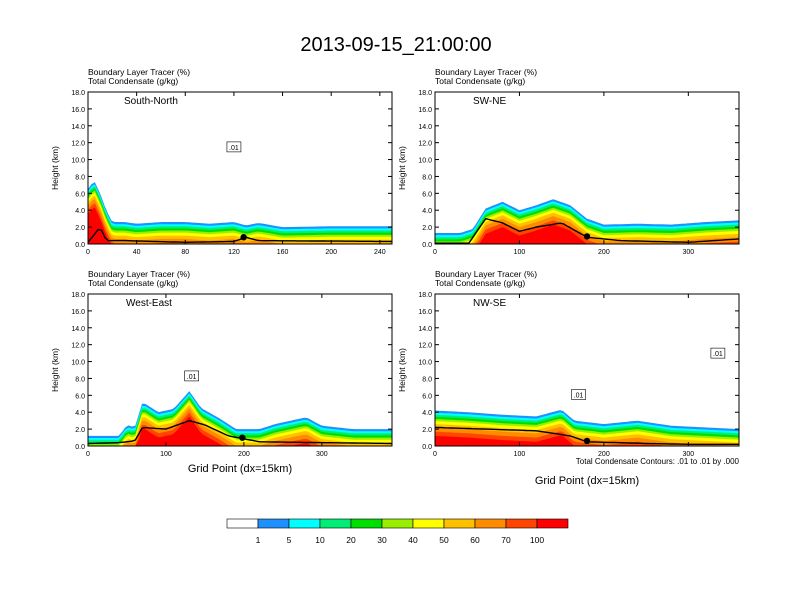  Describe the element at coordinates (380, 252) in the screenshot. I see `x-tick-label: 240` at that location.